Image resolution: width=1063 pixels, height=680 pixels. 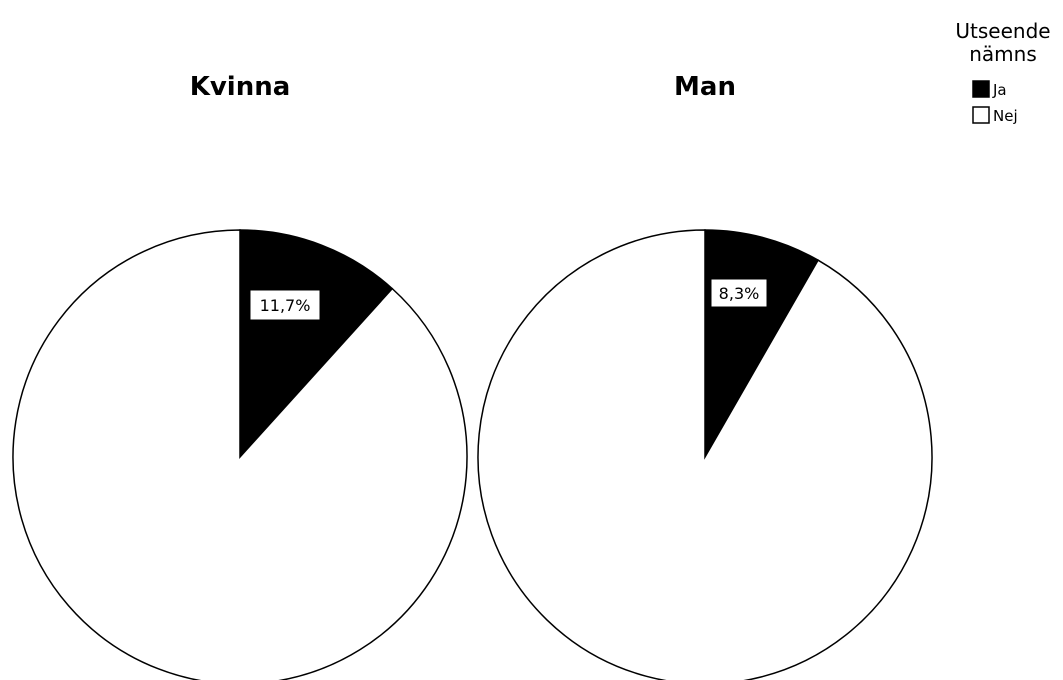 I want to click on legend-title-line-2: nämns, so click(x=1003, y=54).